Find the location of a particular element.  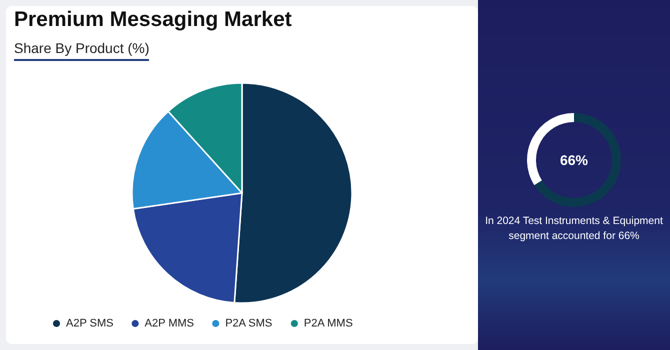

chart-title: Premium Messaging Market is located at coordinates (153, 20).